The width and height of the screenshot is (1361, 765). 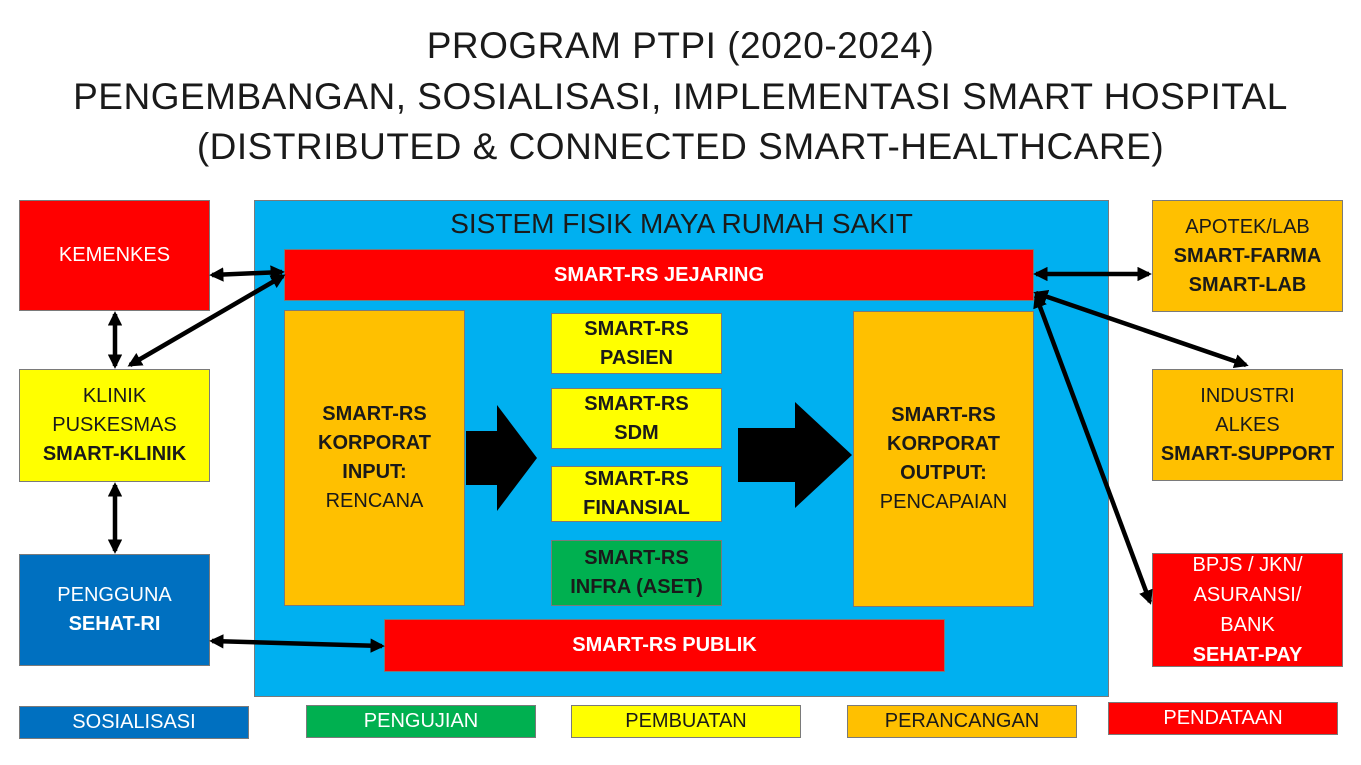 I want to click on klinik-box: KLINIK PUSKESMAS SMART-KLINIK, so click(x=114, y=425).